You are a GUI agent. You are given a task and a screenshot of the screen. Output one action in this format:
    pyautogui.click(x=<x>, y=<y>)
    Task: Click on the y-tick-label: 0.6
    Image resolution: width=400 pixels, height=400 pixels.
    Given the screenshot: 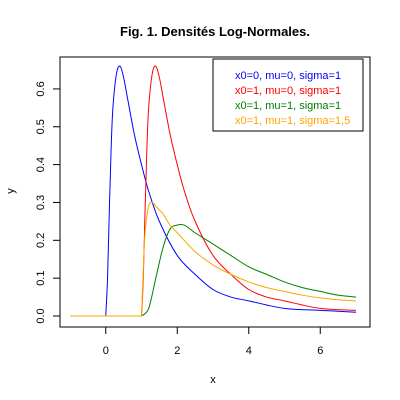 What is the action you would take?
    pyautogui.click(x=41, y=88)
    